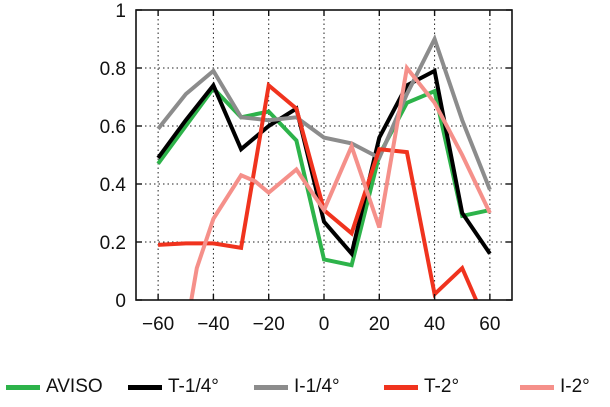  I want to click on y-tick-label: 0.6, so click(113, 127).